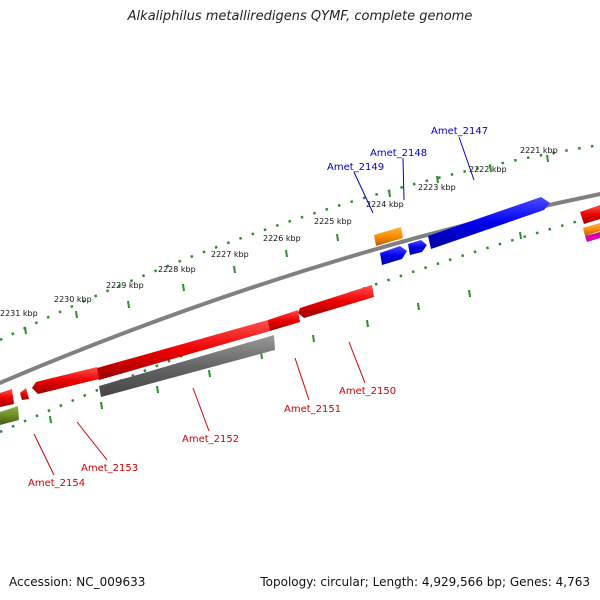  What do you see at coordinates (459, 131) in the screenshot?
I see `gene-label: Amet_2147` at bounding box center [459, 131].